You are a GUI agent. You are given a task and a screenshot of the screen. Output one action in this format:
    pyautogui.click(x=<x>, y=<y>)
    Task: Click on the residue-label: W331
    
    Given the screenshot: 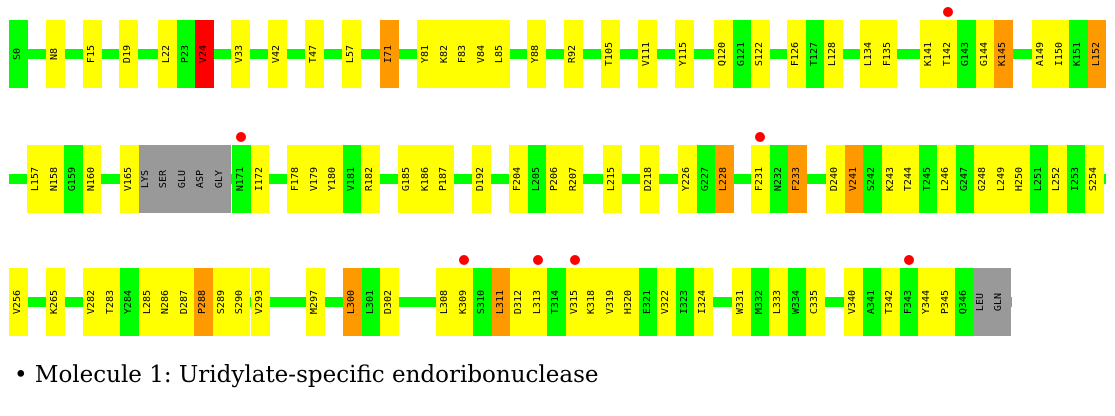 What is the action you would take?
    pyautogui.click(x=740, y=302)
    